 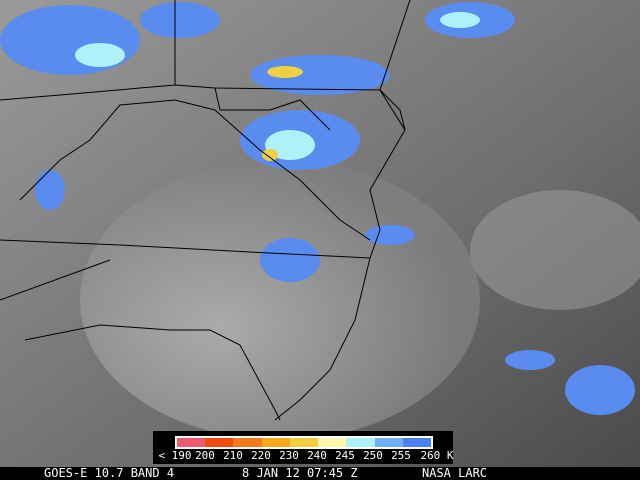 What do you see at coordinates (205, 455) in the screenshot?
I see `legend-tick: 200` at bounding box center [205, 455].